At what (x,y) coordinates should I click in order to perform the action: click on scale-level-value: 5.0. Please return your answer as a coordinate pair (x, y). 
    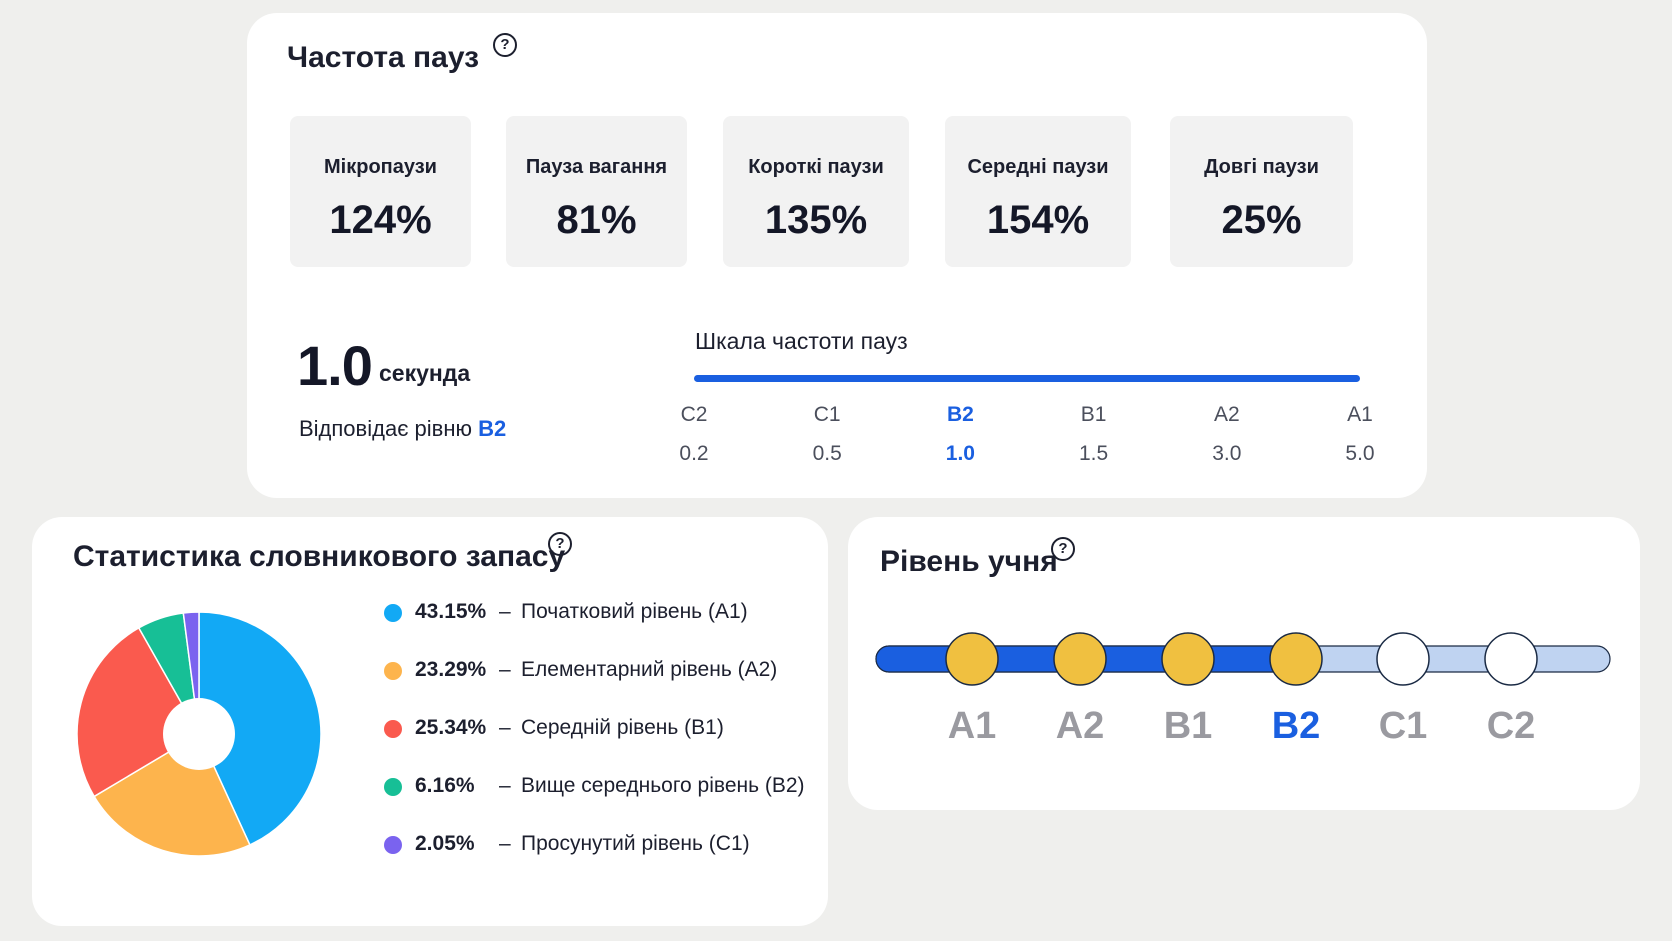
    Looking at the image, I should click on (1360, 453).